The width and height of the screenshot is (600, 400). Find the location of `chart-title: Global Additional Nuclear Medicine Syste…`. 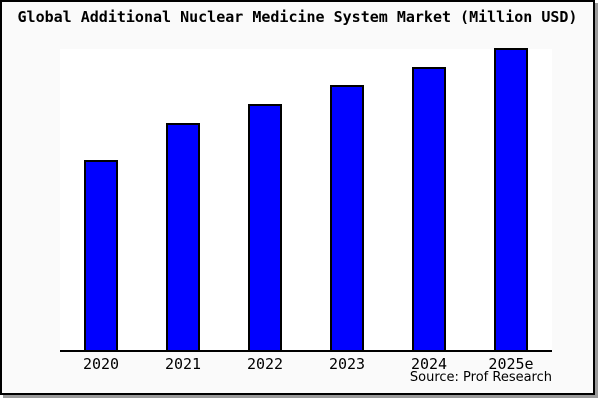

chart-title: Global Additional Nuclear Medicine Syste… is located at coordinates (297, 17).